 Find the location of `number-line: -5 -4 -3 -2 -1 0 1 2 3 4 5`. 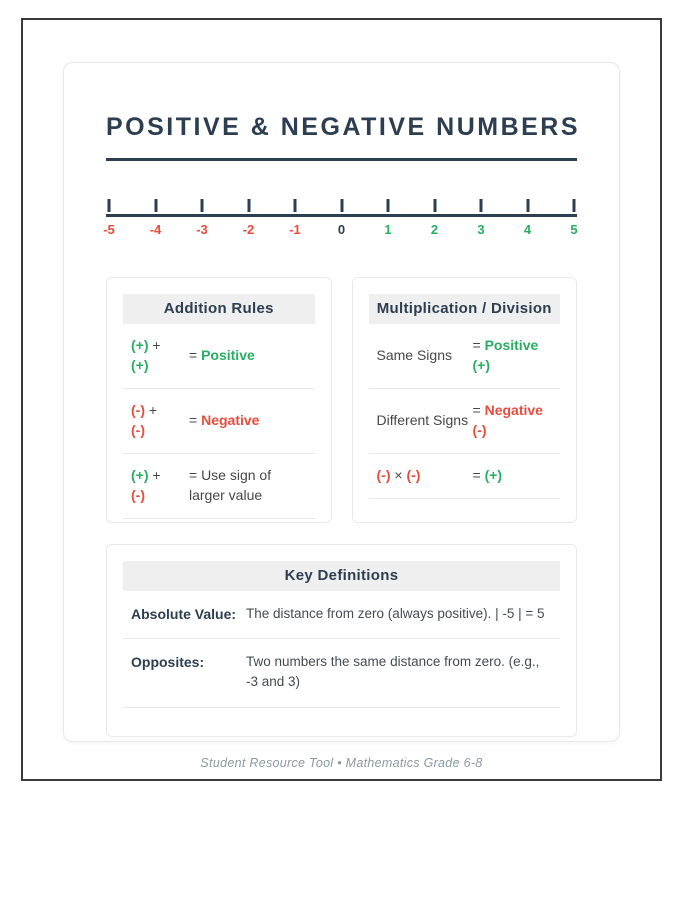

number-line: -5 -4 -3 -2 -1 0 1 2 3 4 5 is located at coordinates (340, 218).